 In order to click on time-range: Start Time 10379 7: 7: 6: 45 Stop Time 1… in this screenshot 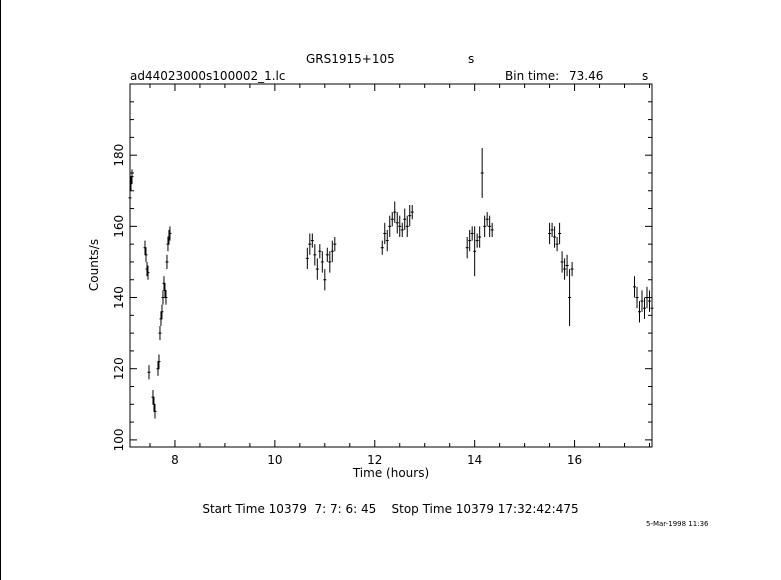, I will do `click(390, 509)`.